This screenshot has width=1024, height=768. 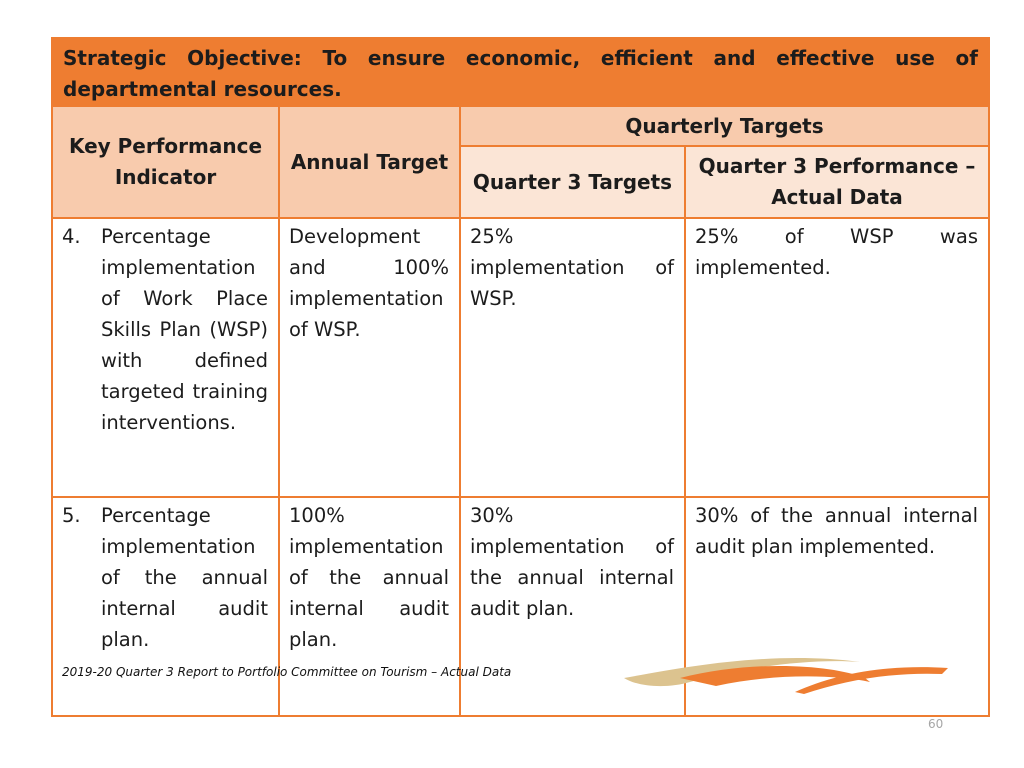 What do you see at coordinates (71, 515) in the screenshot?
I see `kpi-number: 5.` at bounding box center [71, 515].